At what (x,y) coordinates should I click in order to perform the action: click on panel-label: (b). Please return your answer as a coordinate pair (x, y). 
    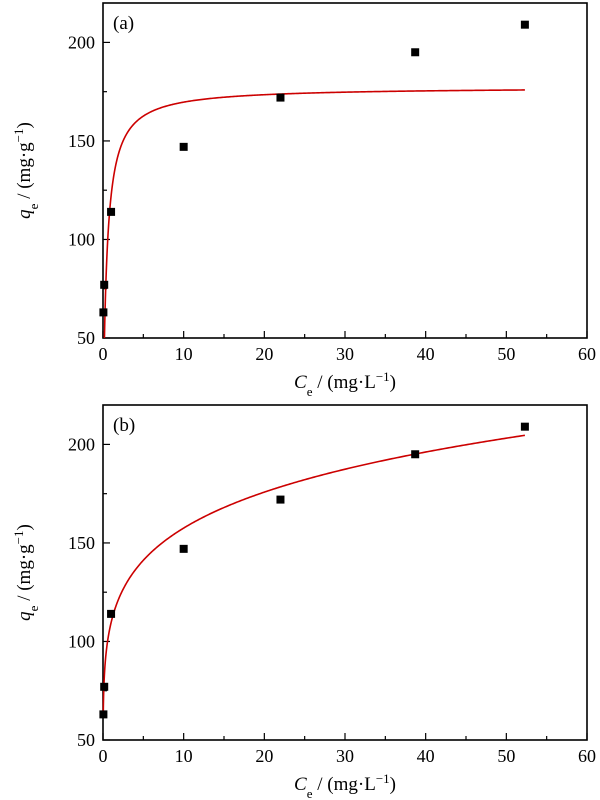
    Looking at the image, I should click on (124, 425).